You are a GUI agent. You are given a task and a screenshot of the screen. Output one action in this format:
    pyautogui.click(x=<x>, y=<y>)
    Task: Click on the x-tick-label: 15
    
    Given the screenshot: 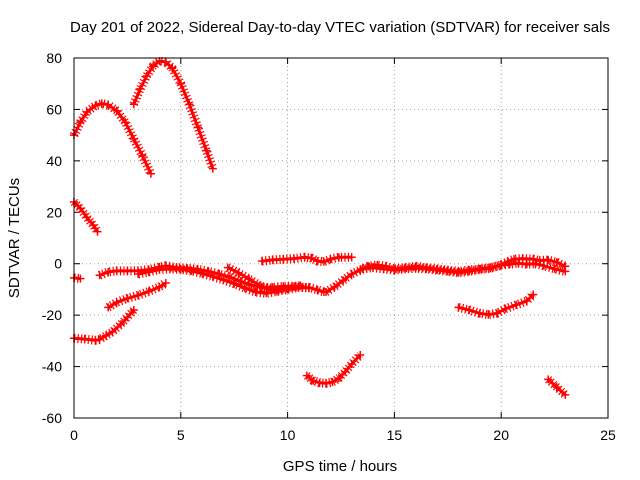 What is the action you would take?
    pyautogui.click(x=395, y=435)
    